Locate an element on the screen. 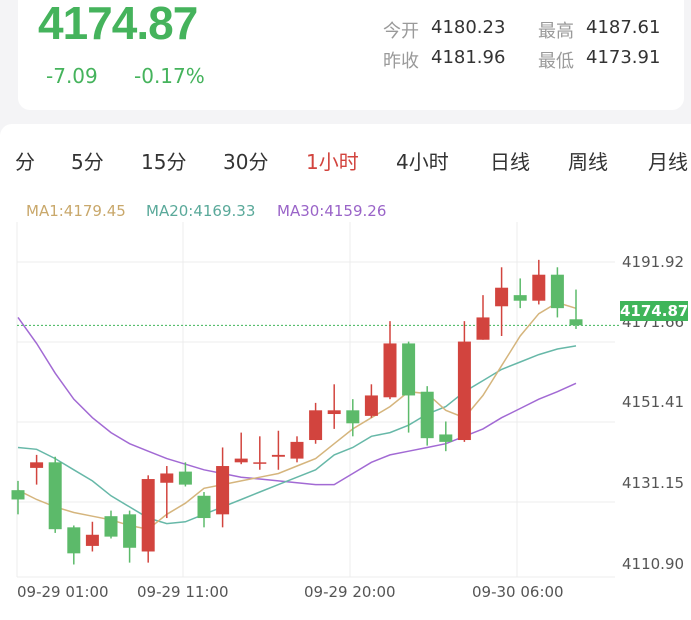 The height and width of the screenshot is (620, 691). tab-monthly: 月线 is located at coordinates (668, 162).